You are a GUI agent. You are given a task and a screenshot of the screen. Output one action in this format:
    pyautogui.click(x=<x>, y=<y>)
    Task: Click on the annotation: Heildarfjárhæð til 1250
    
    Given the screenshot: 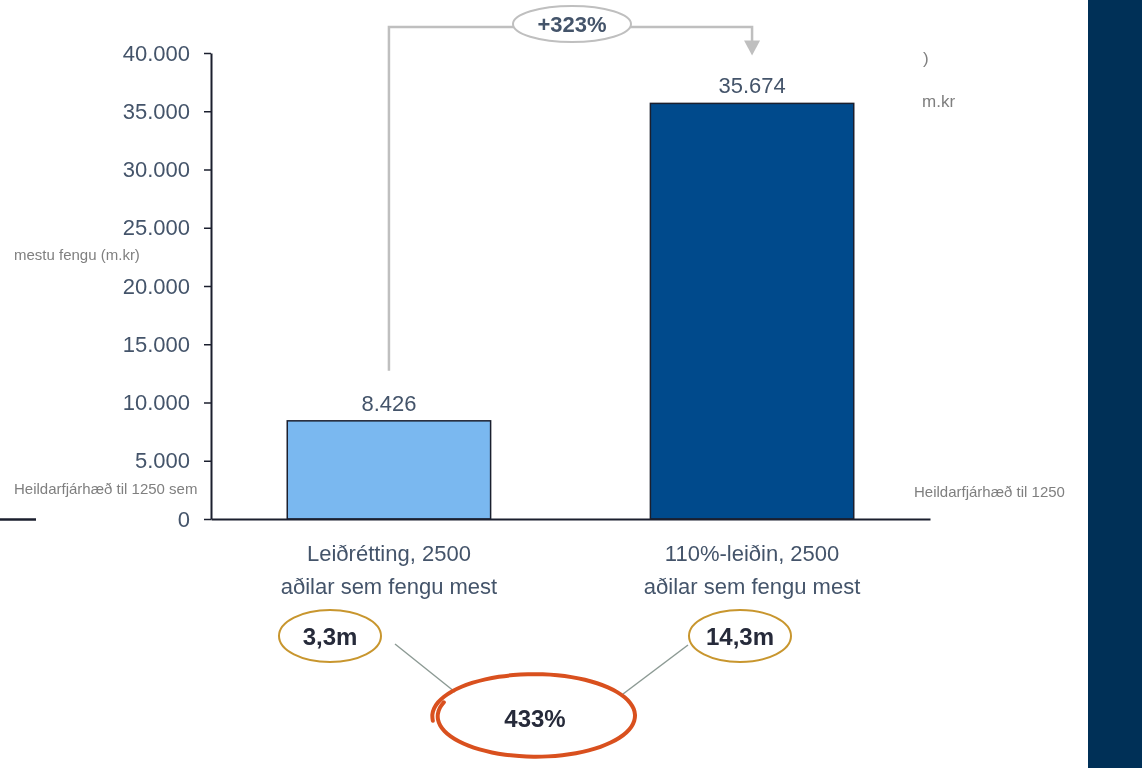 What is the action you would take?
    pyautogui.click(x=989, y=491)
    